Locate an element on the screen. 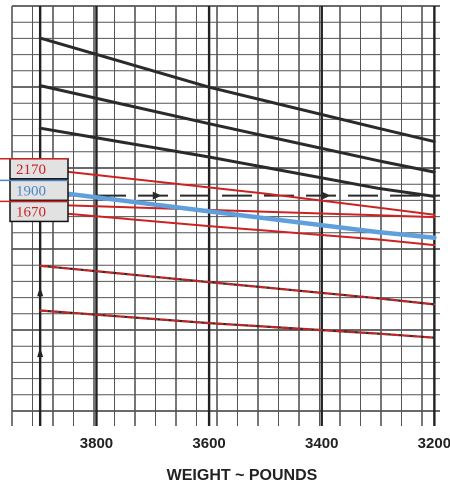 This screenshot has width=450, height=489. callout-label: 1900 is located at coordinates (31, 191).